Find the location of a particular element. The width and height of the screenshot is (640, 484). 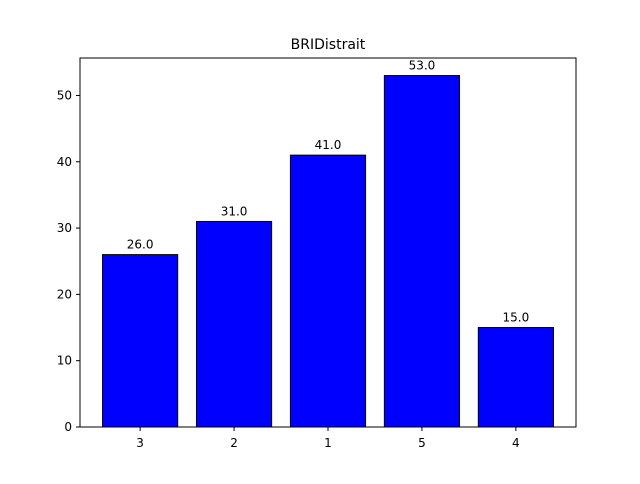

y-tick-label: 50 is located at coordinates (64, 95).